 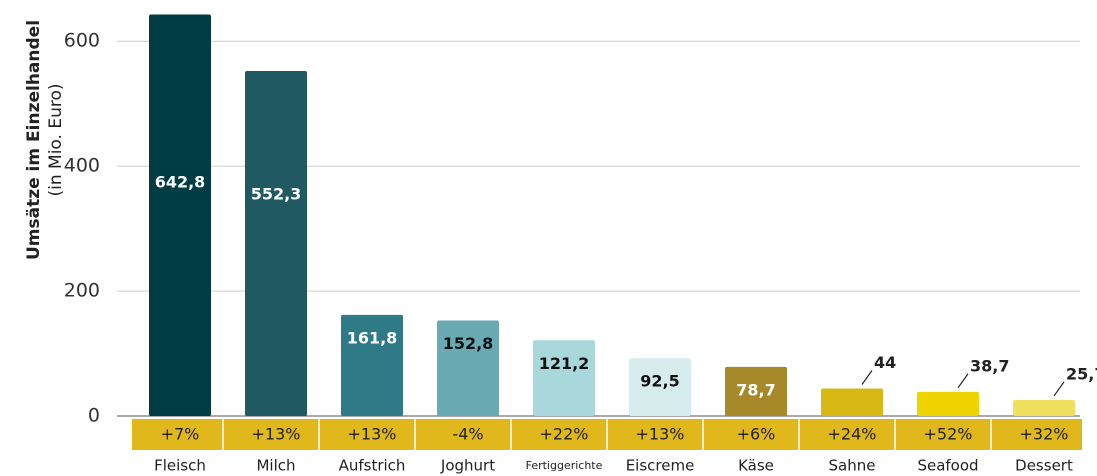 I want to click on x-tick-label: Aufstrich, so click(x=372, y=466).